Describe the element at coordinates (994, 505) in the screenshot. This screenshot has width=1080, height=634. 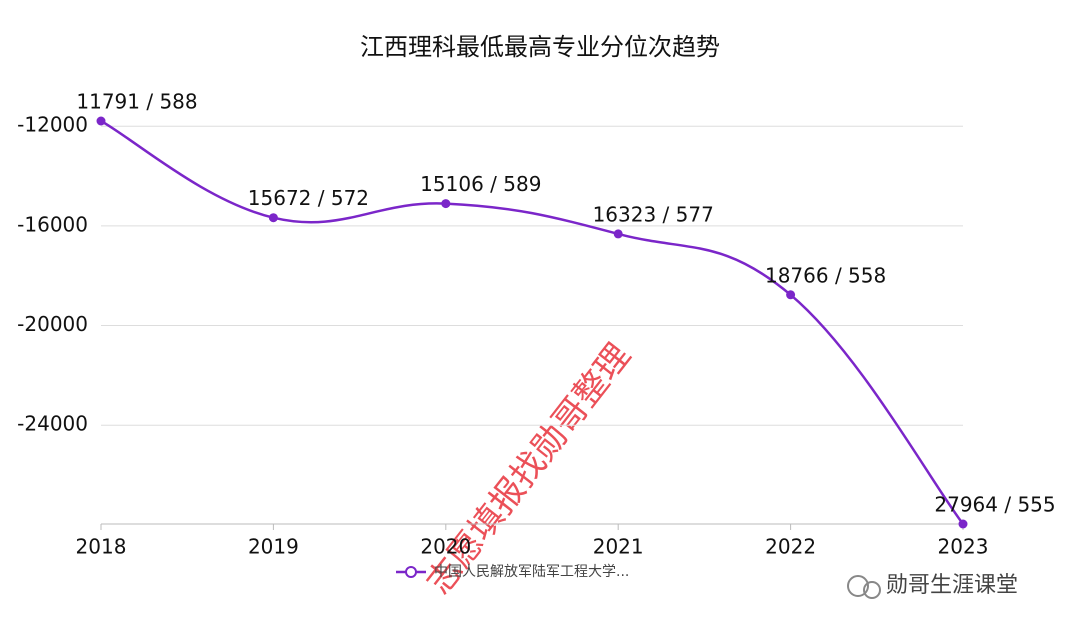
I see `data-label: 27964 / 555` at that location.